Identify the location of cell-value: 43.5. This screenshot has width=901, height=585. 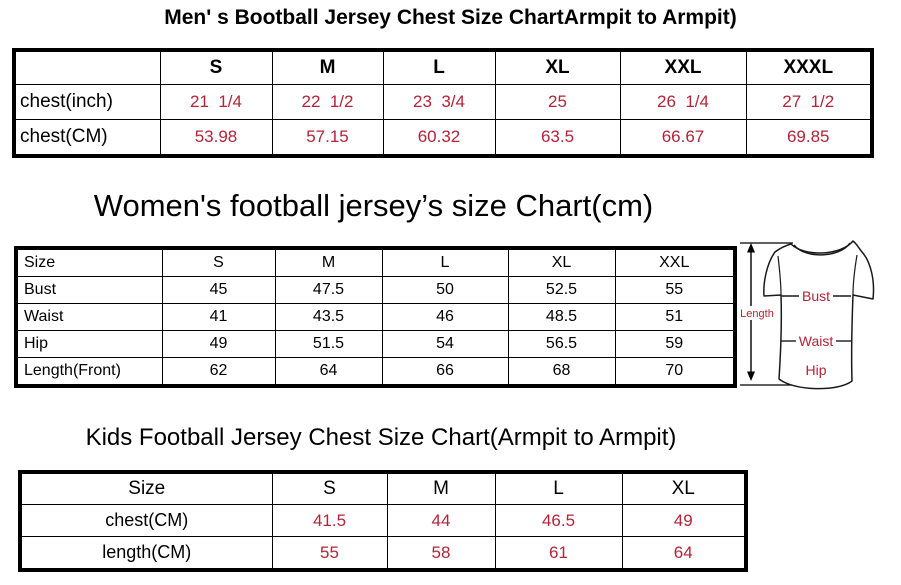
(328, 317).